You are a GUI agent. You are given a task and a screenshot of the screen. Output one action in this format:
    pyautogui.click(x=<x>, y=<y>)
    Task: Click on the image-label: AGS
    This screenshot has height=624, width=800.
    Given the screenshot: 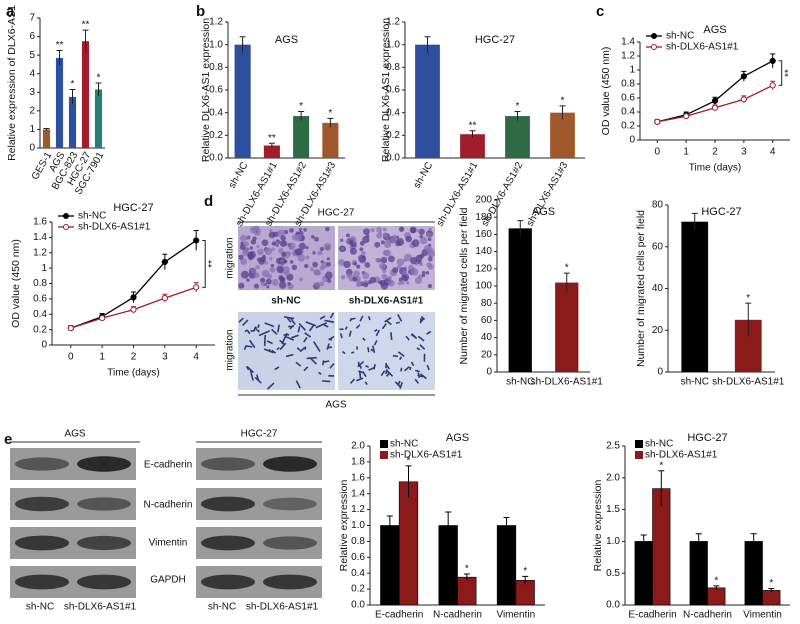 What is the action you would take?
    pyautogui.click(x=335, y=405)
    